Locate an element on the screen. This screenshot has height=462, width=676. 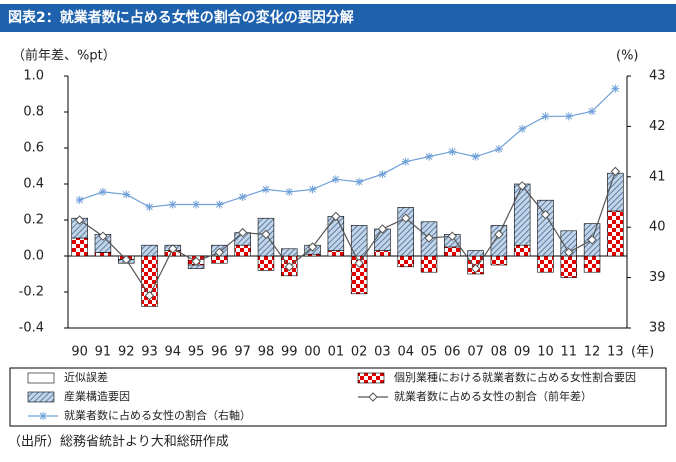
x-tick-label: 00 is located at coordinates (312, 352).